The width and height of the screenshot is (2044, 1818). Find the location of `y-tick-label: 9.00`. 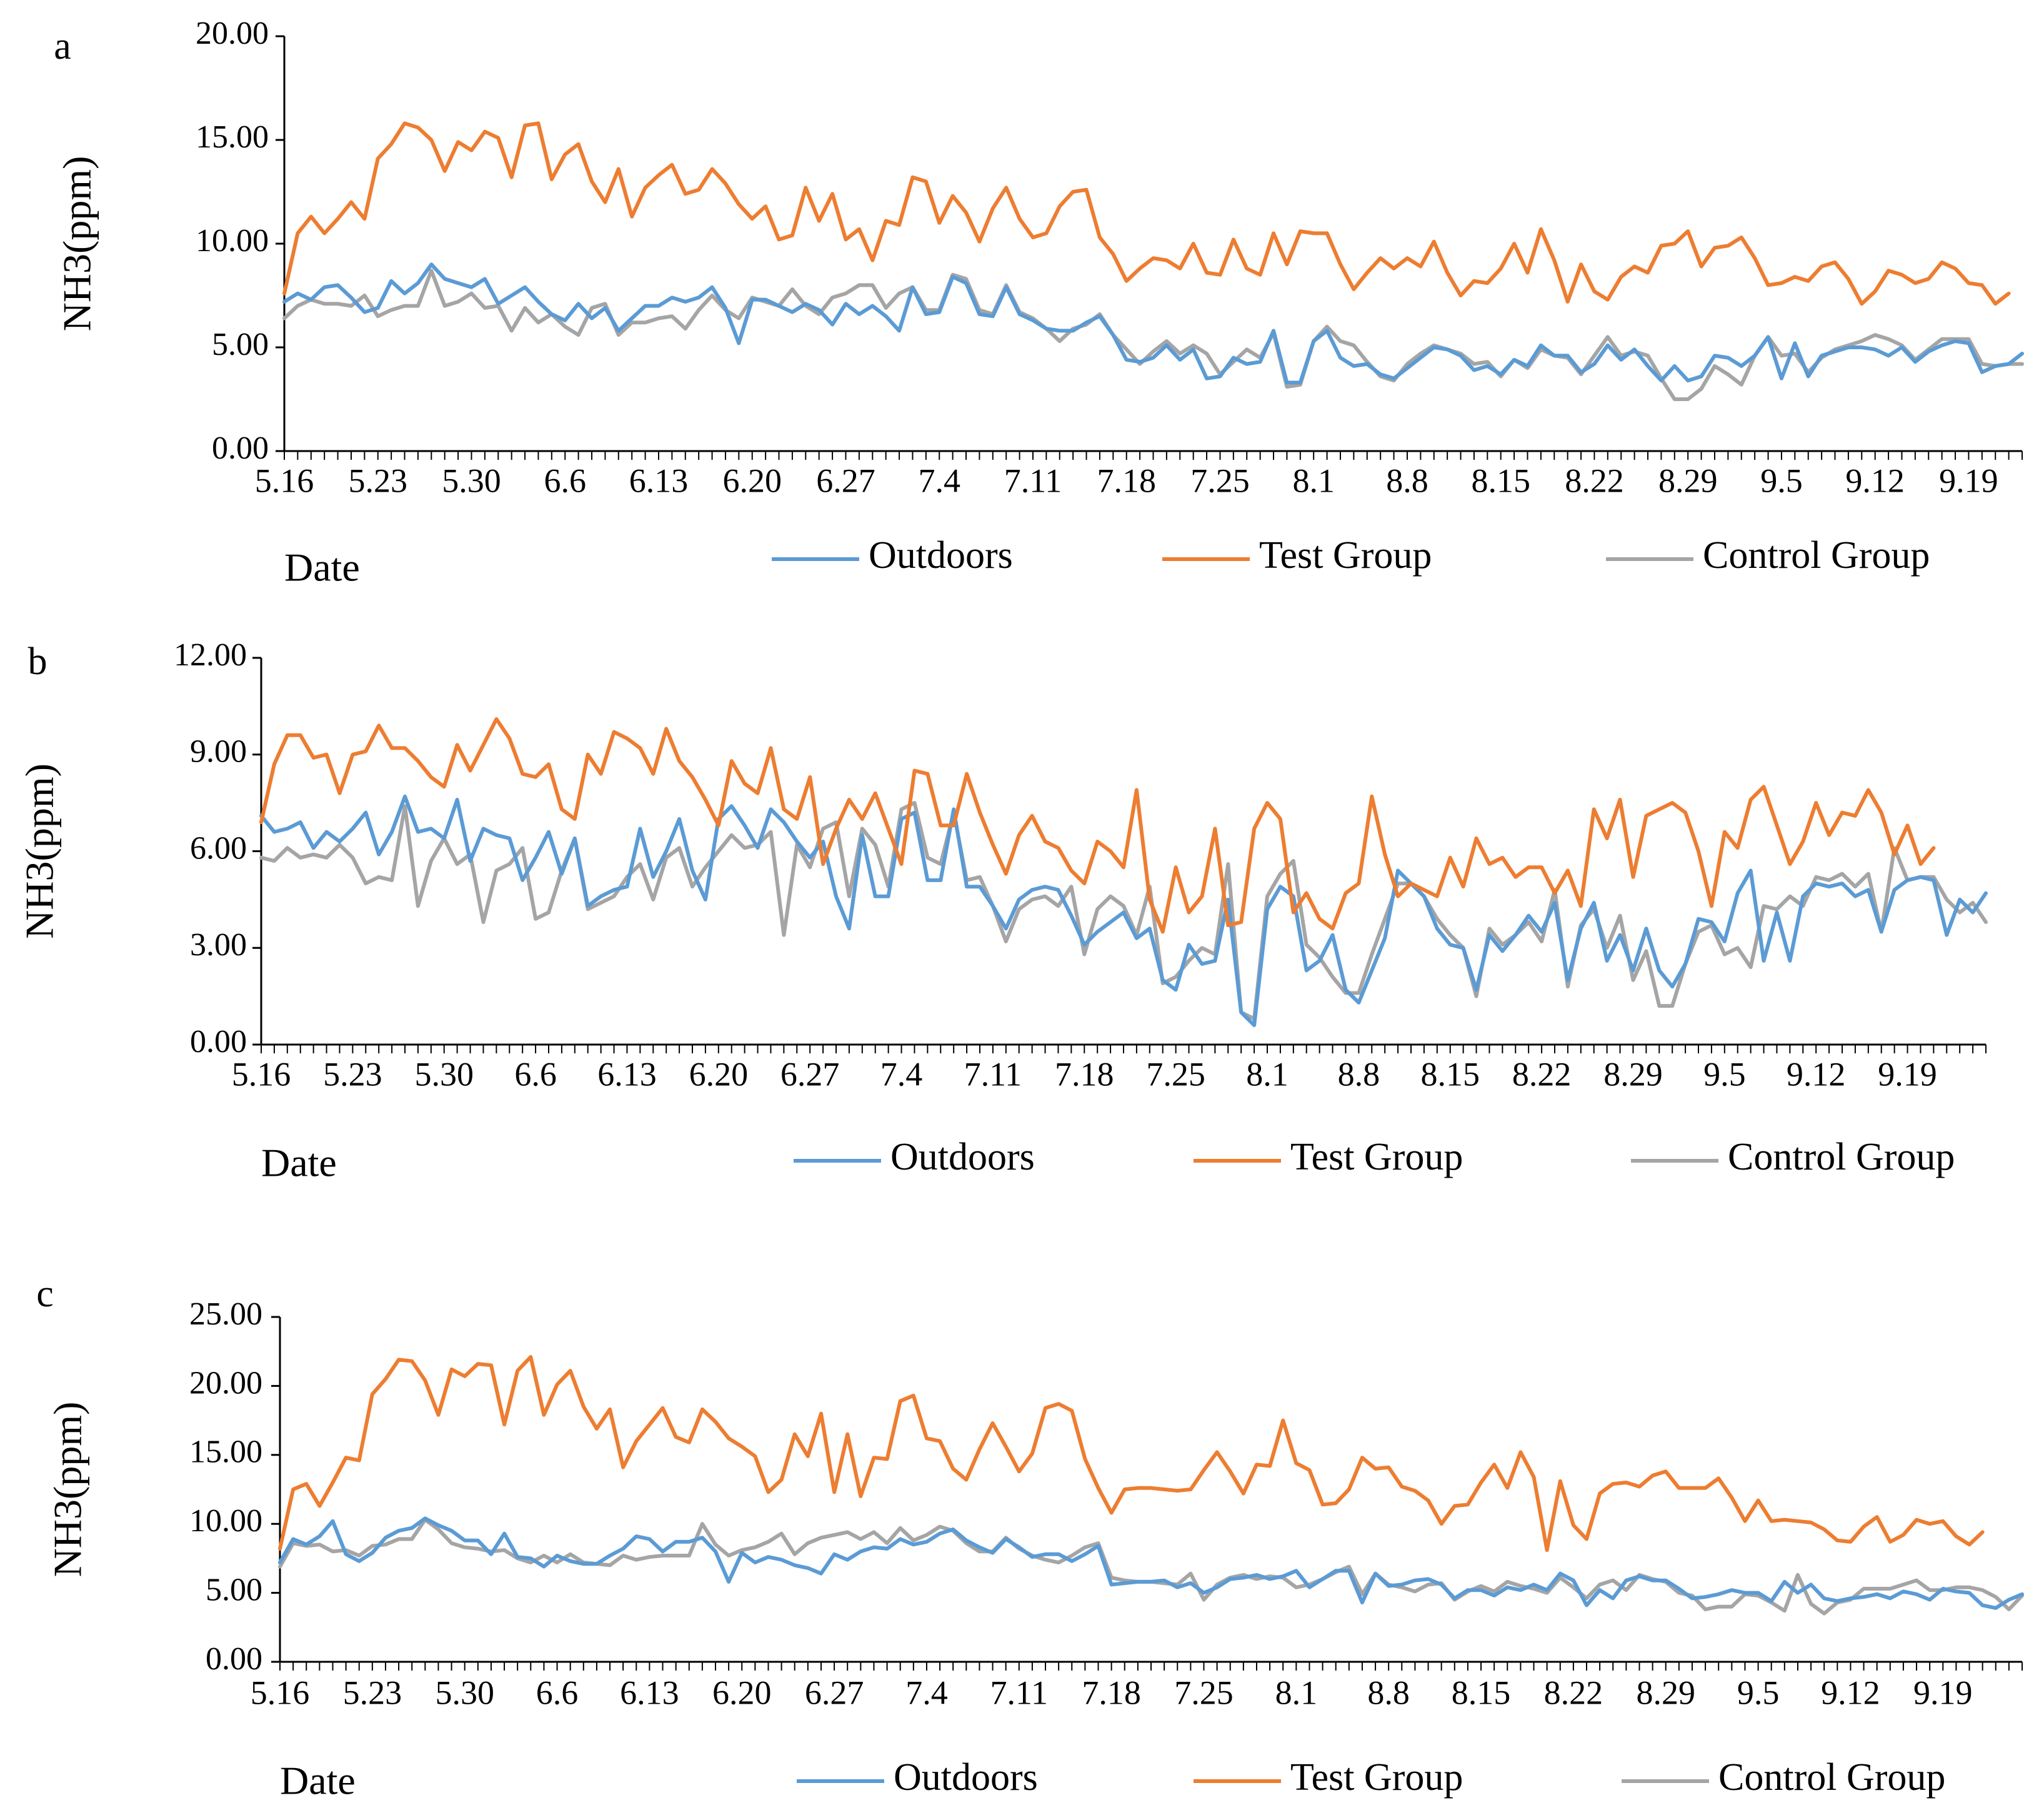

y-tick-label: 9.00 is located at coordinates (218, 752).